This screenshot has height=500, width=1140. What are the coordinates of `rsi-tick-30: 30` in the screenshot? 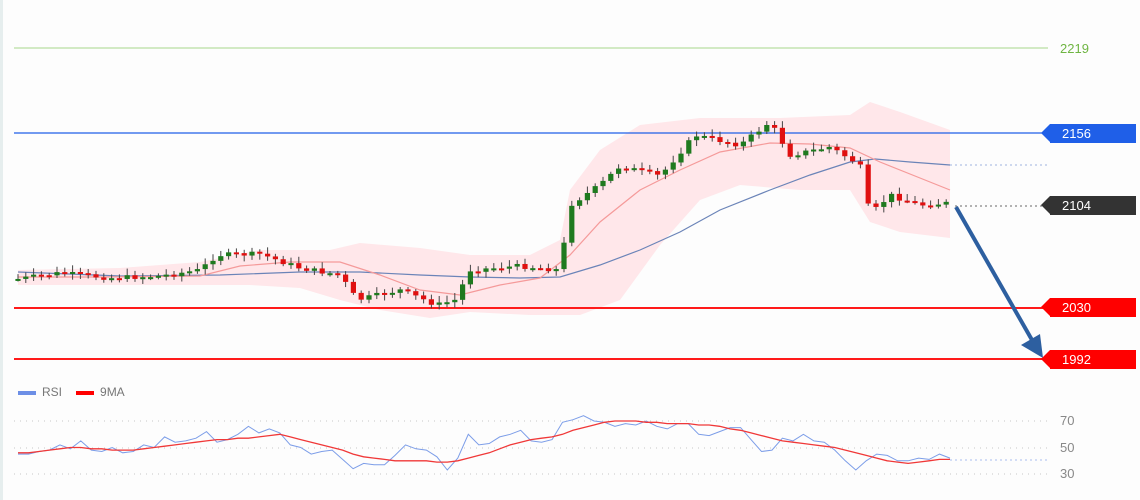 It's located at (1067, 473).